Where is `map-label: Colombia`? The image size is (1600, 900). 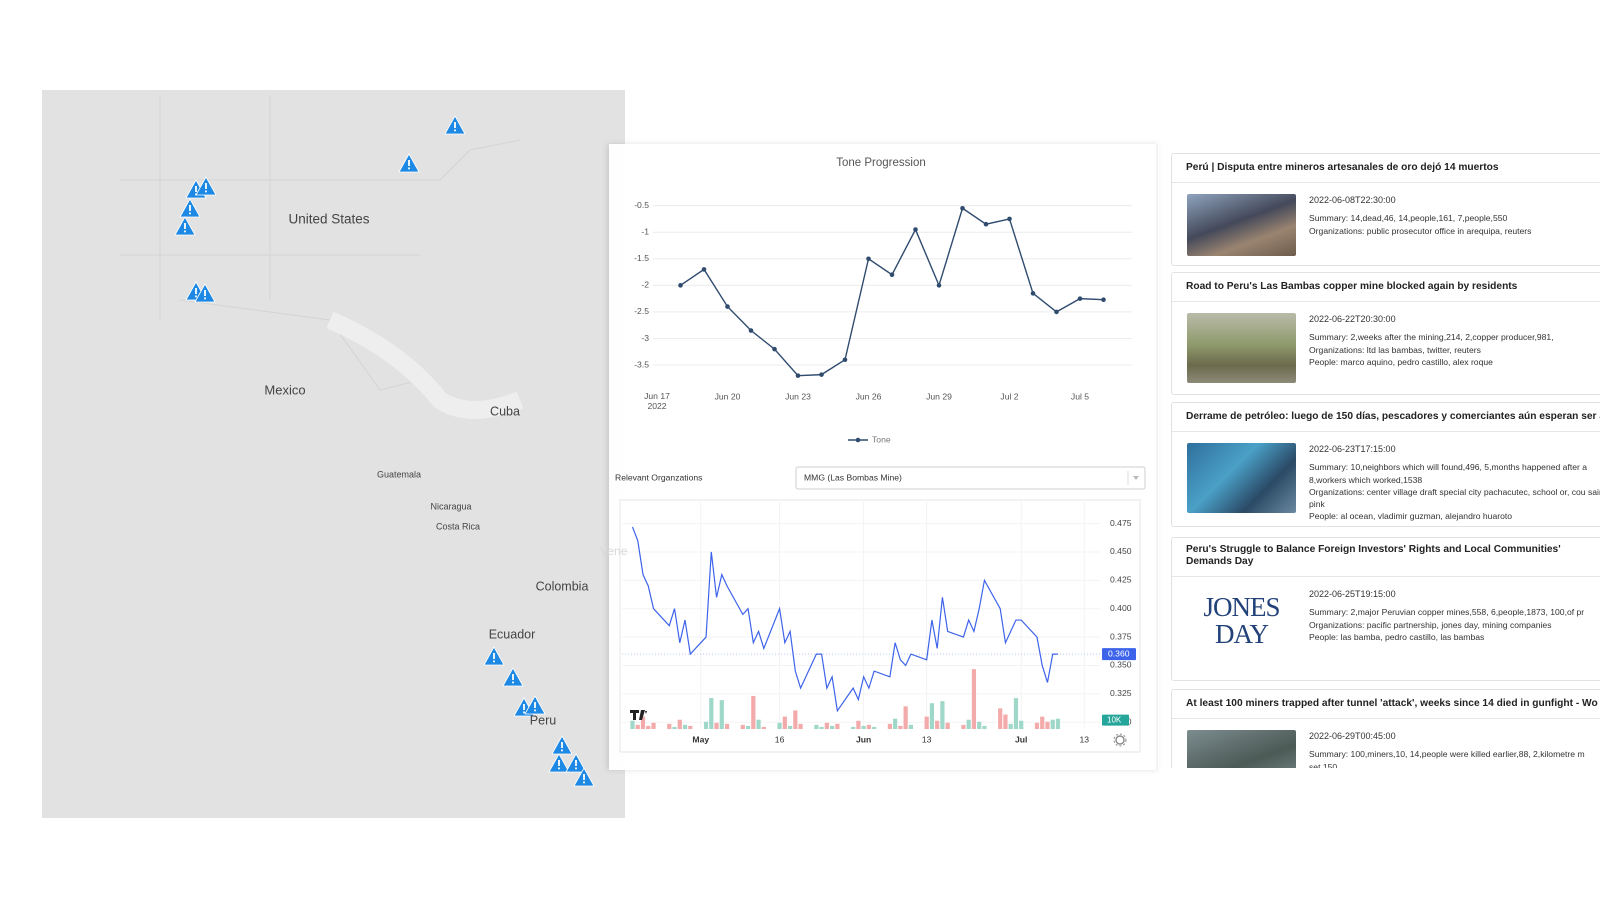
map-label: Colombia is located at coordinates (562, 586).